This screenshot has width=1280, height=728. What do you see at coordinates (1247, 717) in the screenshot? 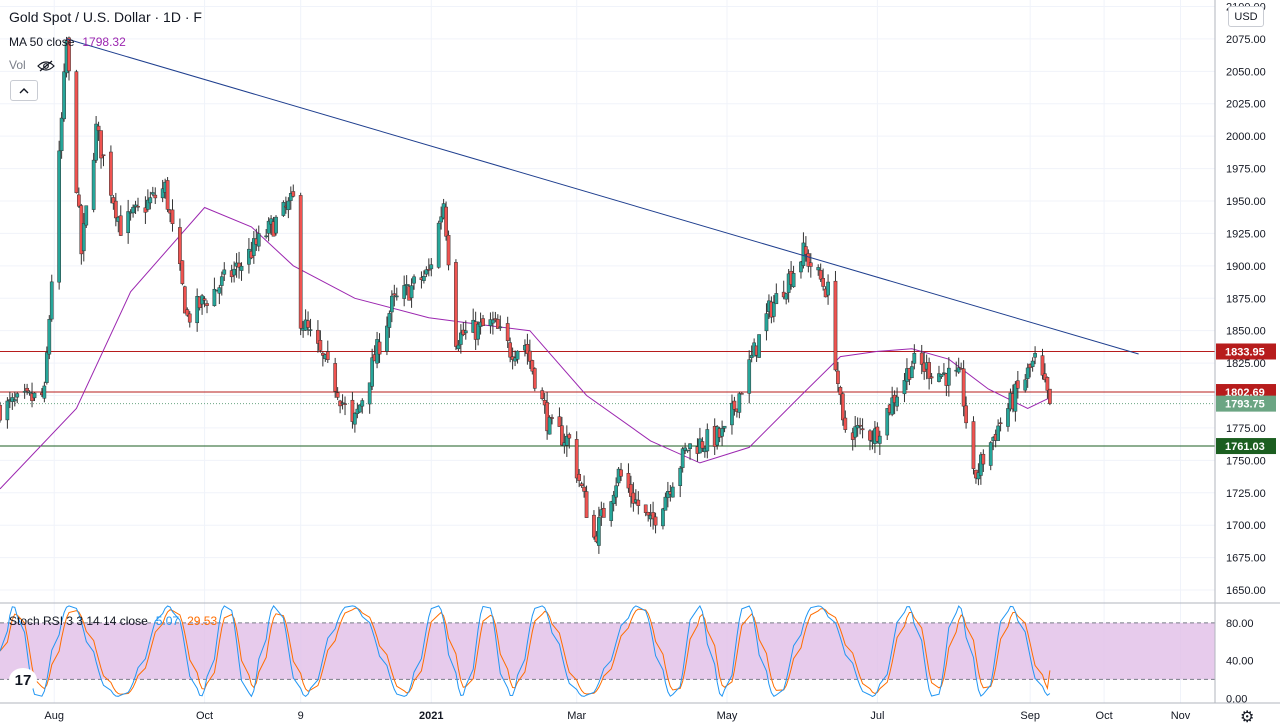
I see `gear-icon: ⚙` at bounding box center [1247, 717].